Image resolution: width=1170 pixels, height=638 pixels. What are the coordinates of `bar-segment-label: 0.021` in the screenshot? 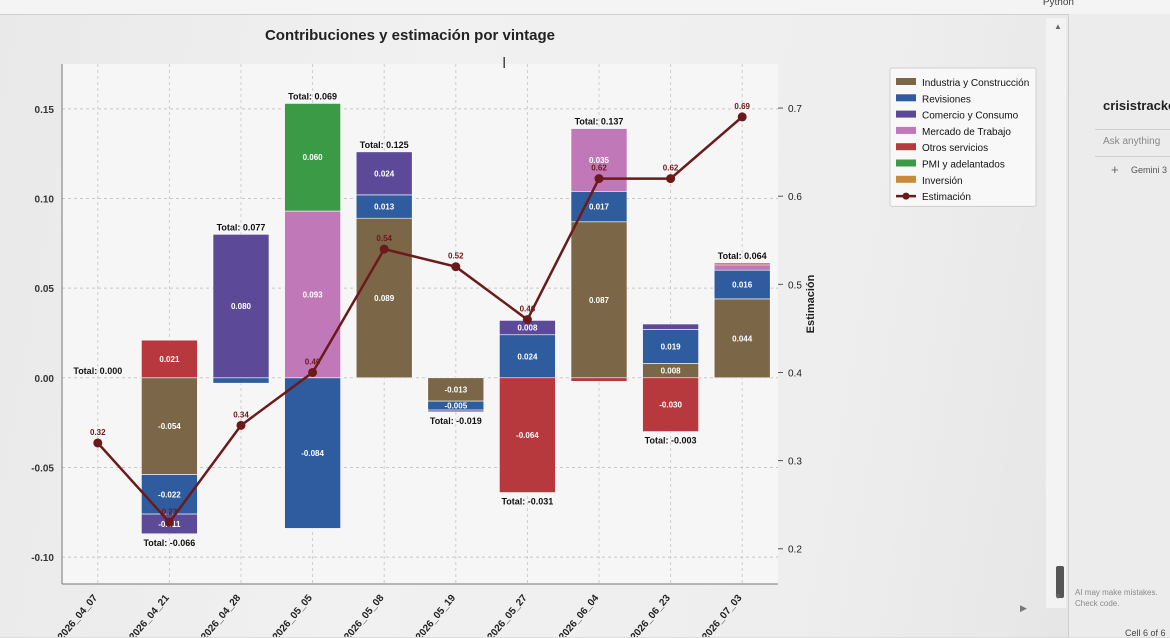 It's located at (169, 359).